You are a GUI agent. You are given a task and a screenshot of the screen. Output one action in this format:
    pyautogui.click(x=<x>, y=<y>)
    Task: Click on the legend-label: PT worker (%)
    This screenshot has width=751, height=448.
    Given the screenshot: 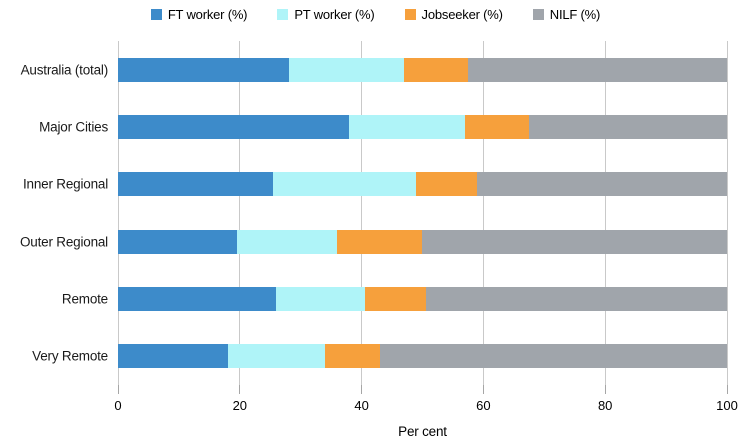 What is the action you would take?
    pyautogui.click(x=334, y=14)
    